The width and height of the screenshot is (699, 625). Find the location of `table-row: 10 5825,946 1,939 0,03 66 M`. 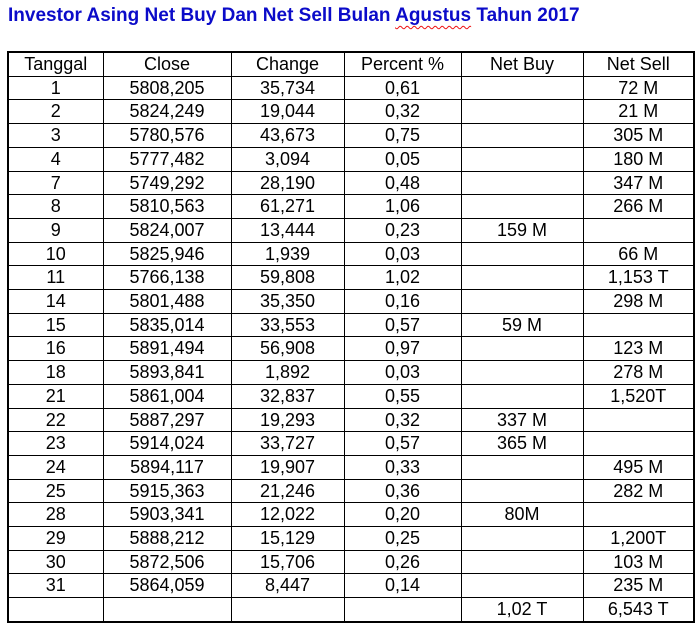

table-row: 10 5825,946 1,939 0,03 66 M is located at coordinates (351, 254).